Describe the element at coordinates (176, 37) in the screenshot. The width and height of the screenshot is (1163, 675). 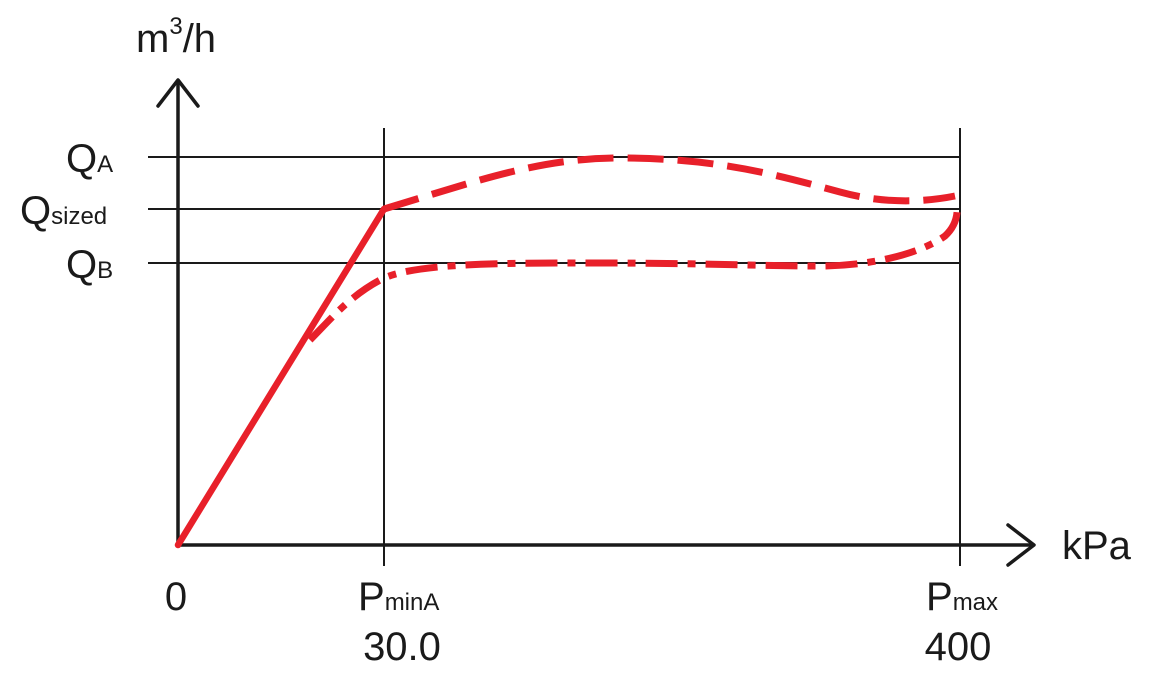
I see `y-axis-unit: m3/h` at that location.